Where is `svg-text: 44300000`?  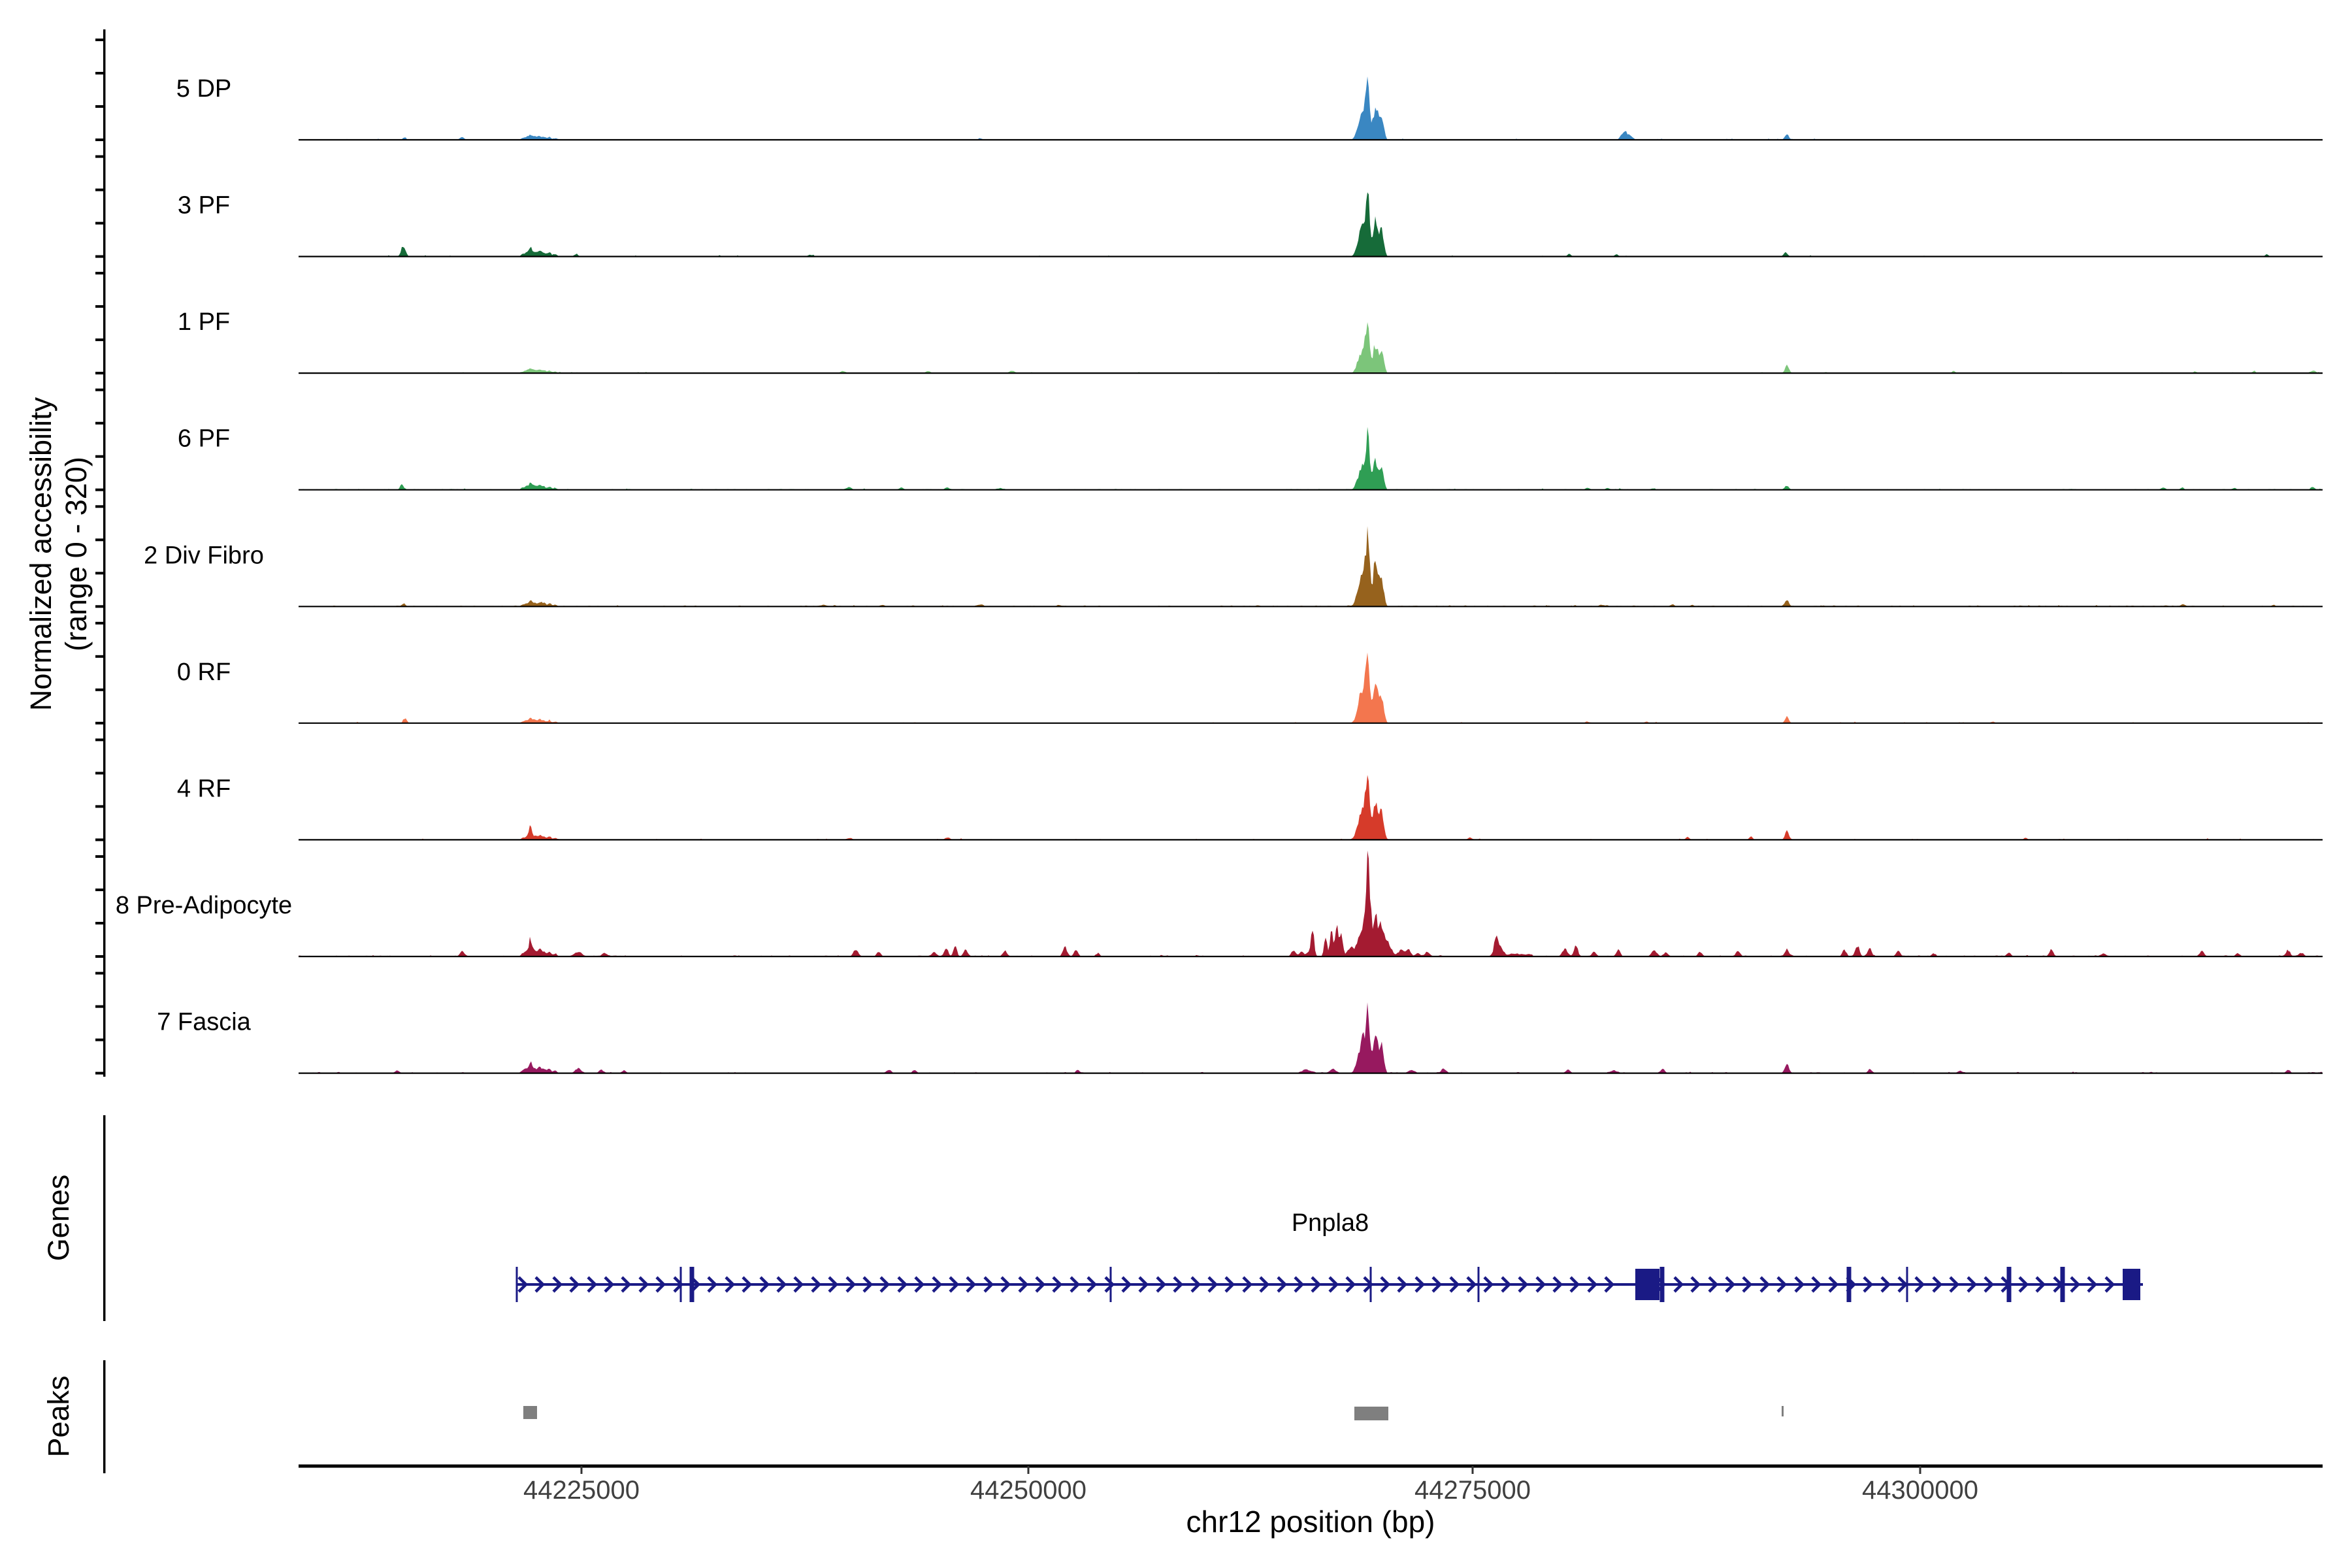
svg-text: 44300000 is located at coordinates (1920, 1490).